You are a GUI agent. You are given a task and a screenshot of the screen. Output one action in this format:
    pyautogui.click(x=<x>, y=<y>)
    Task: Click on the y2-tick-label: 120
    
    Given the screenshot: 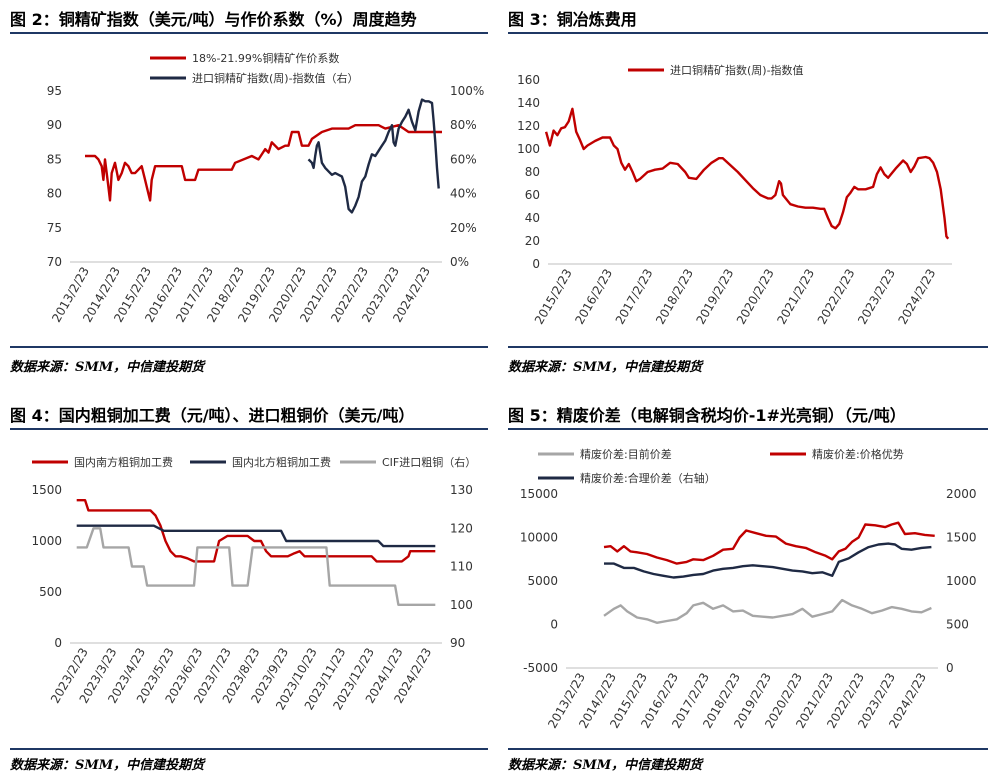 What is the action you would take?
    pyautogui.click(x=461, y=528)
    